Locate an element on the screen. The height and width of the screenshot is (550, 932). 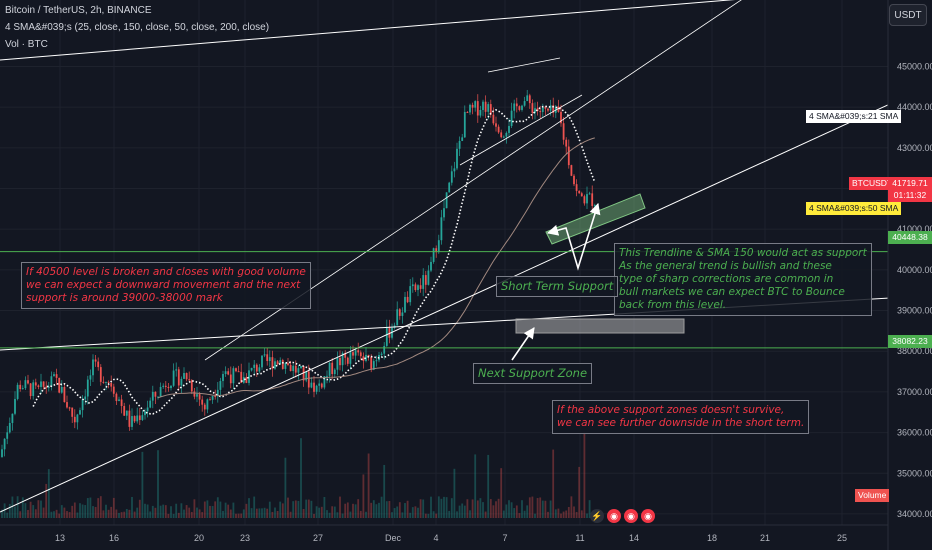
time-tick-label: 21 is located at coordinates (765, 538).